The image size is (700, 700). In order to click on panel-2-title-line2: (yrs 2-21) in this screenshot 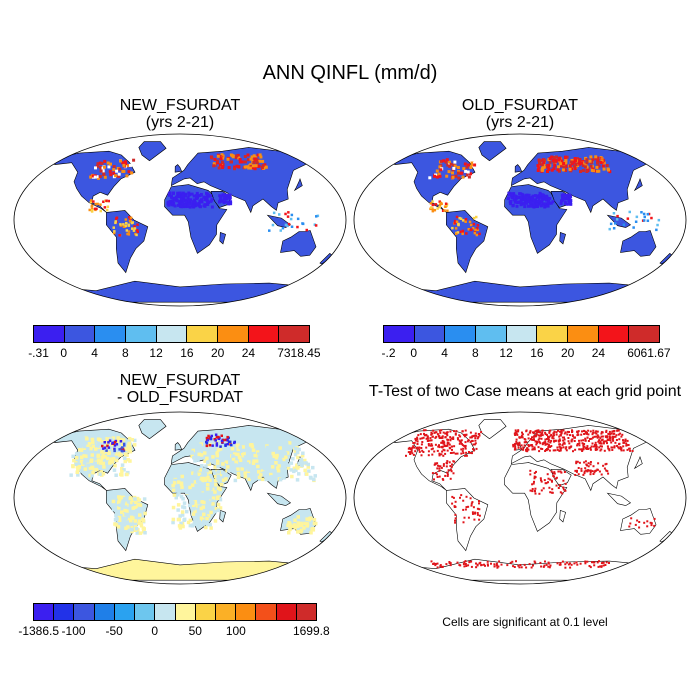, I will do `click(520, 122)`.